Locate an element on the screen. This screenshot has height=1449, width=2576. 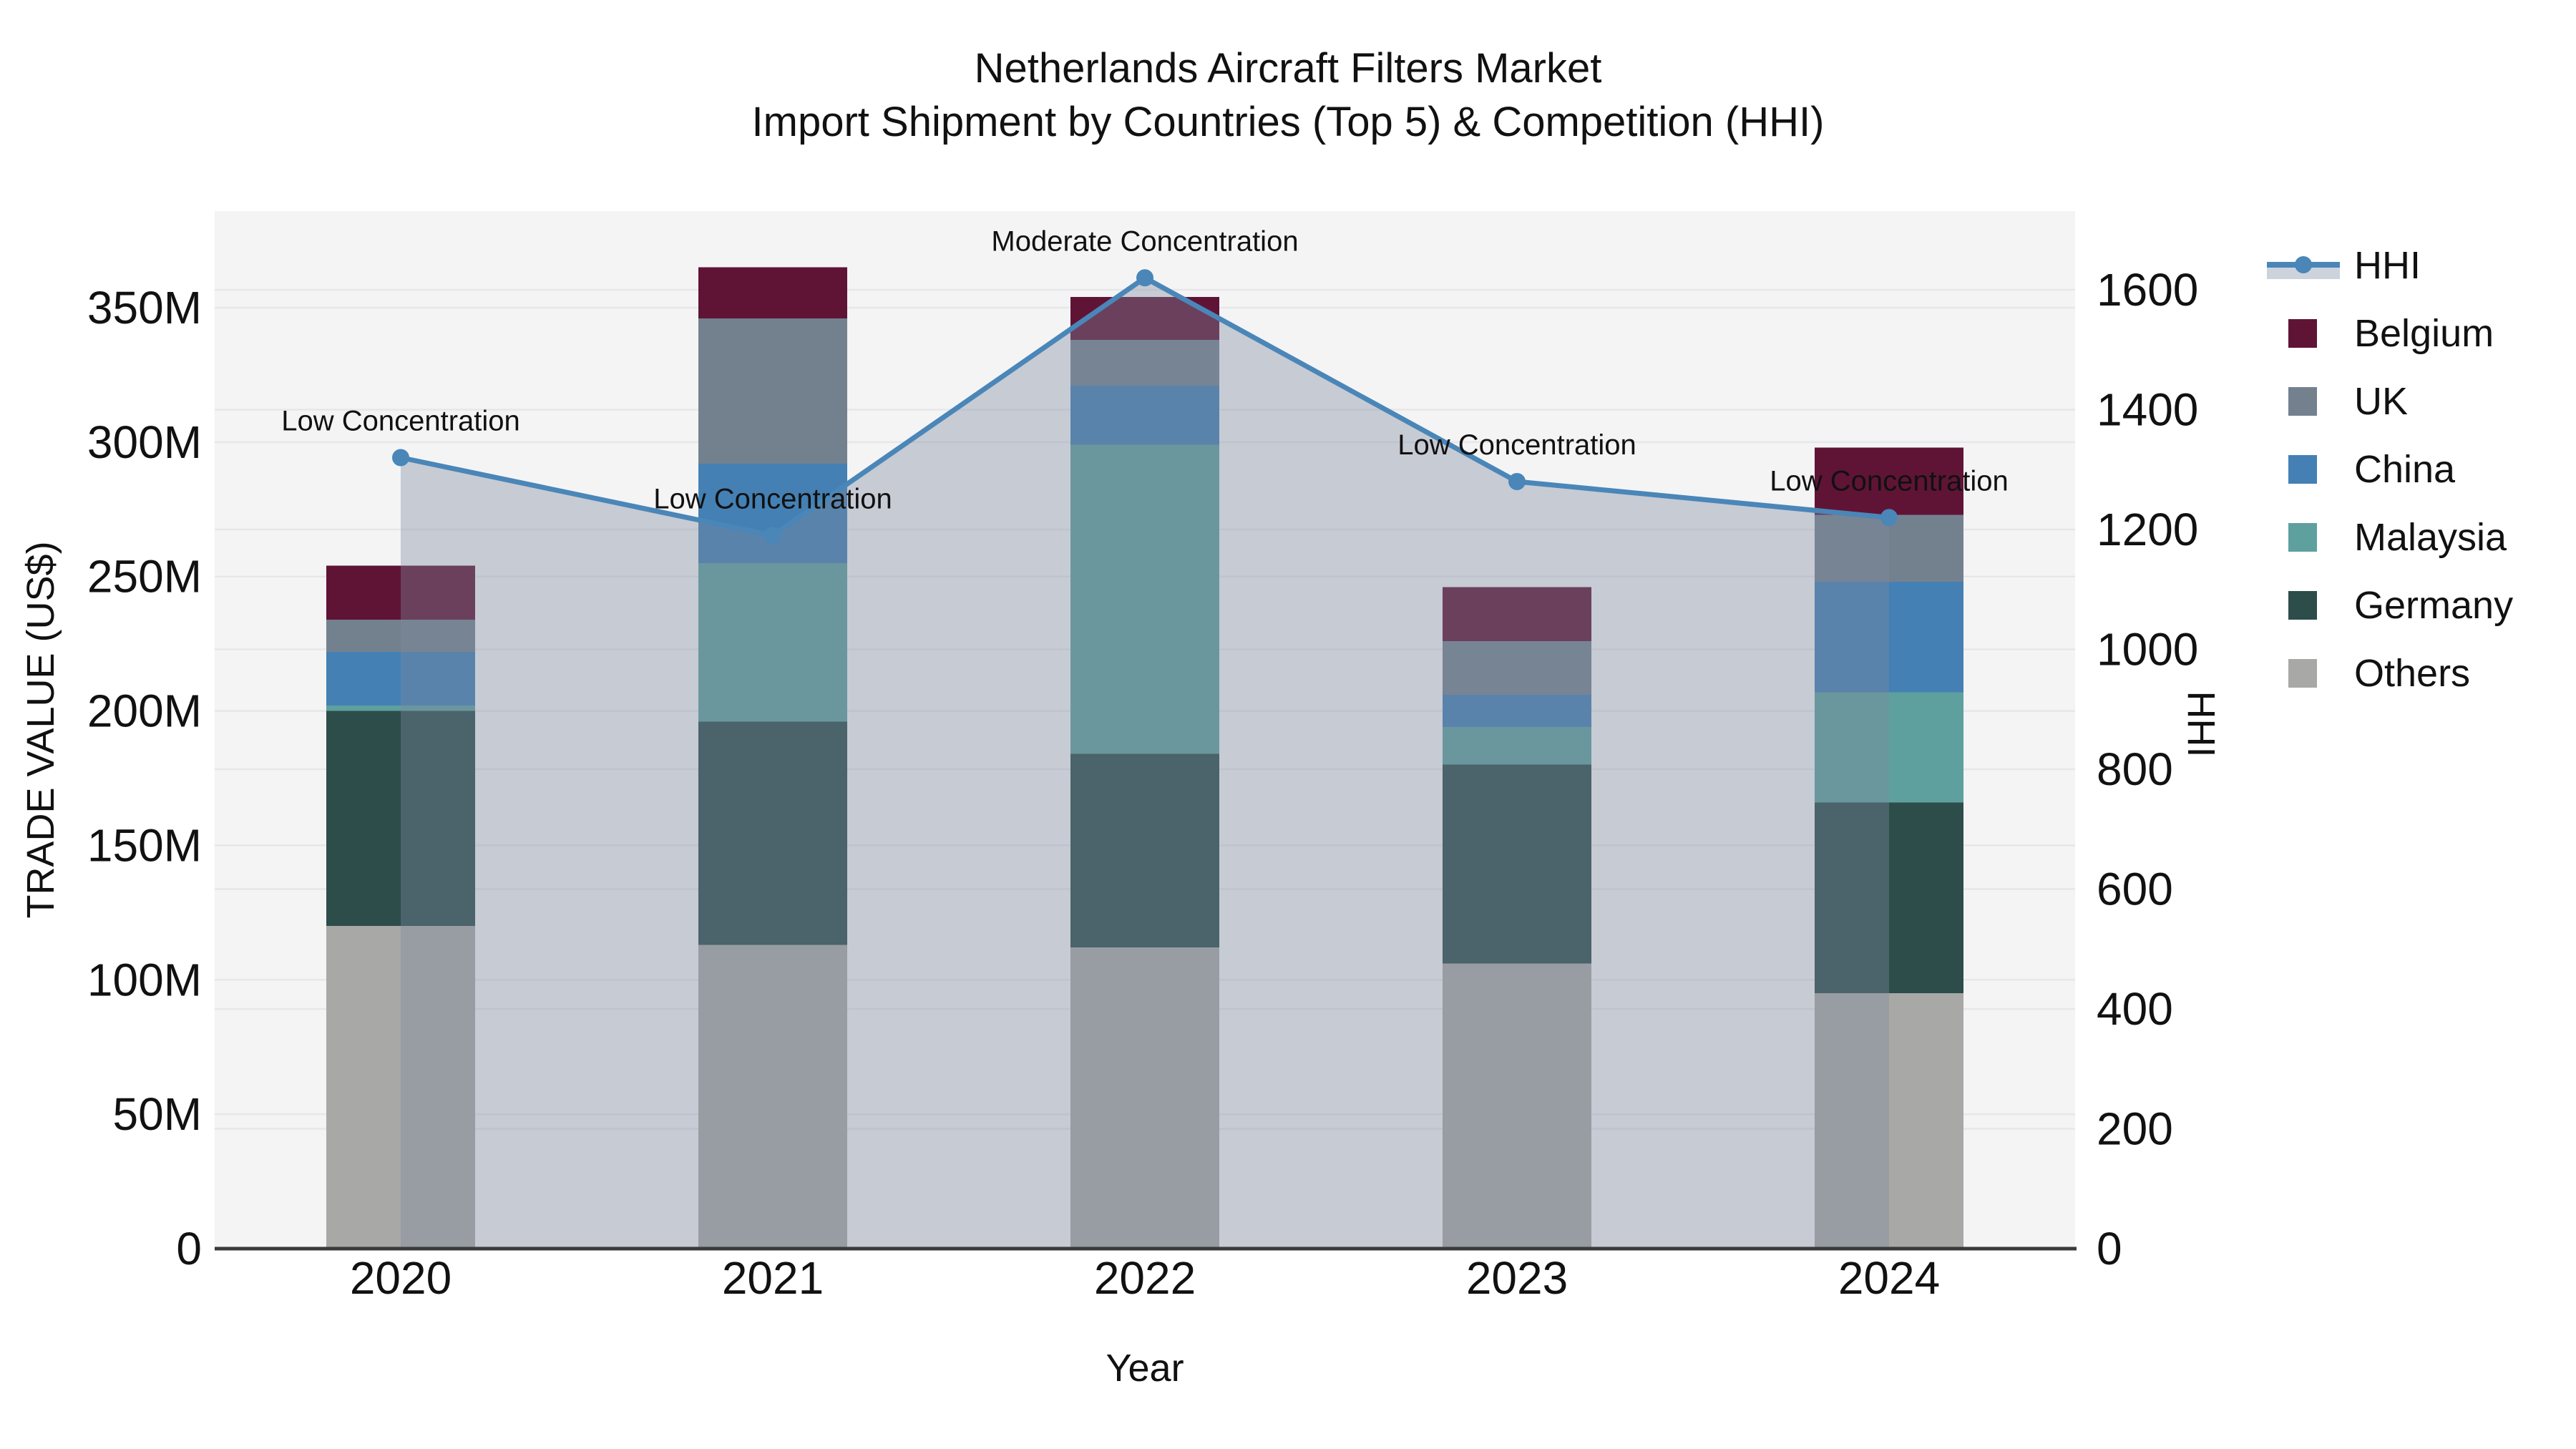
annotation-2020: Low Concentration is located at coordinates (400, 421).